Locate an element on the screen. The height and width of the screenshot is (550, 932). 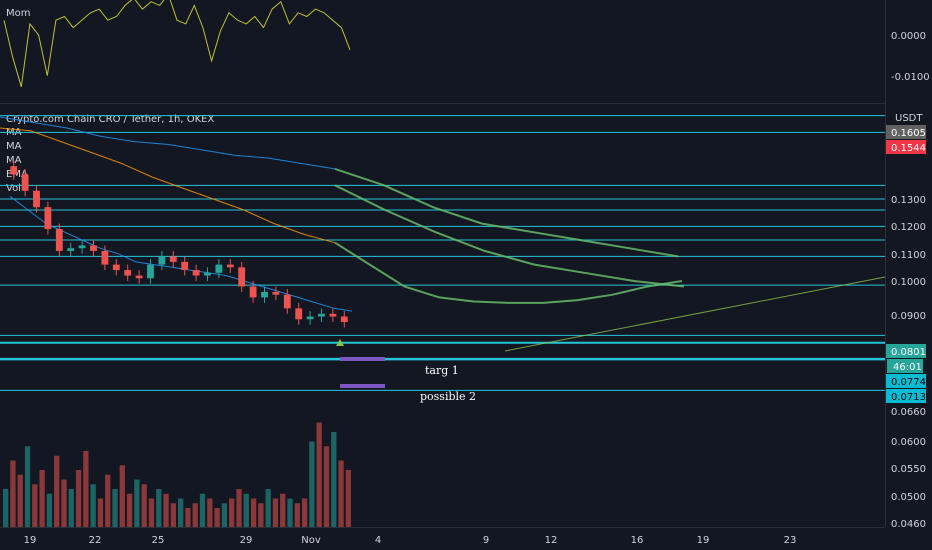
currency-label: USDT is located at coordinates (909, 118).